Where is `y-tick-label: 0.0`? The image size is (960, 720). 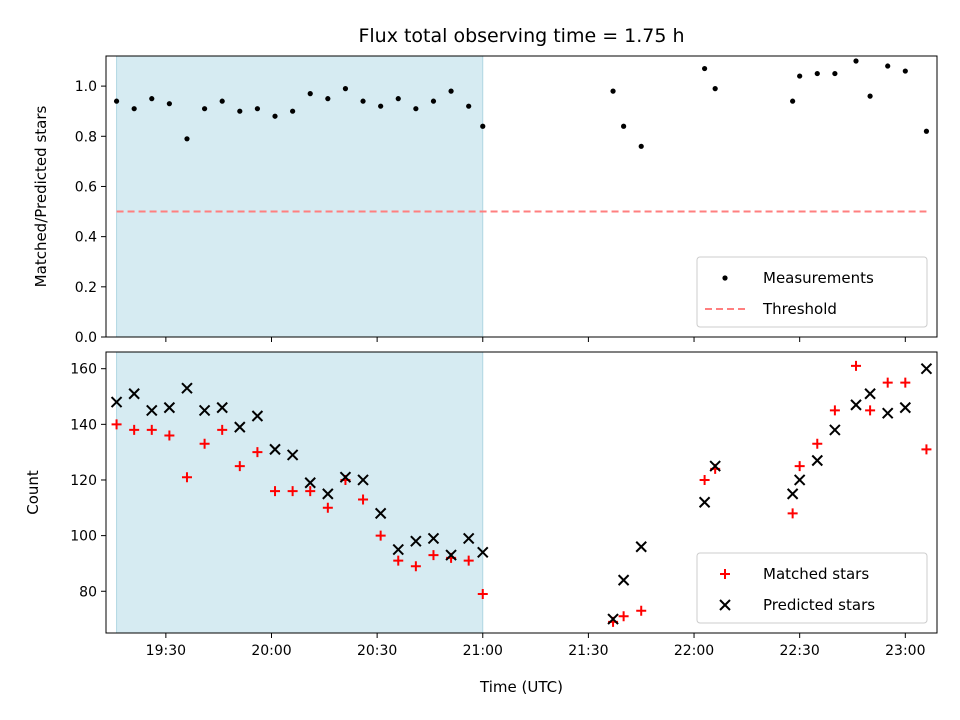
y-tick-label: 0.0 is located at coordinates (86, 338).